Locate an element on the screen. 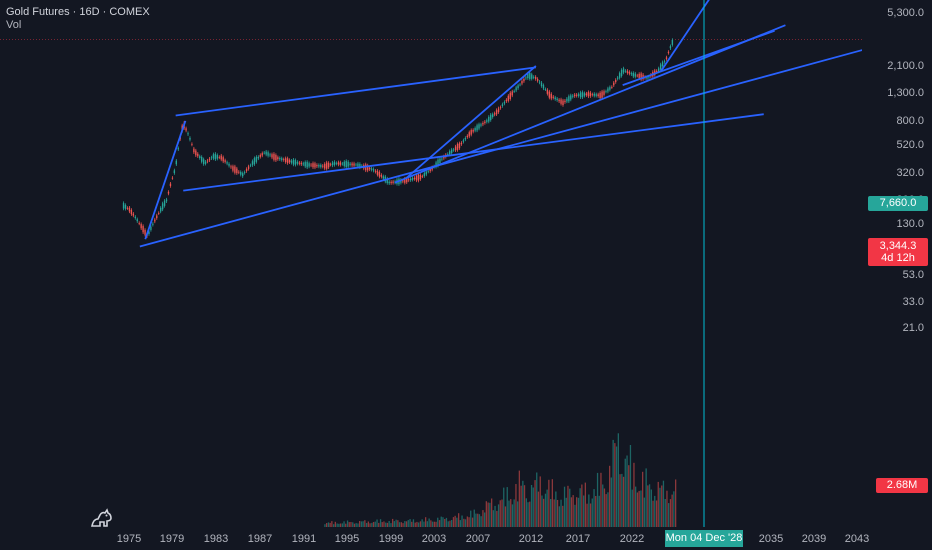 This screenshot has width=932, height=550. legend-volume-label: Vol is located at coordinates (14, 25).